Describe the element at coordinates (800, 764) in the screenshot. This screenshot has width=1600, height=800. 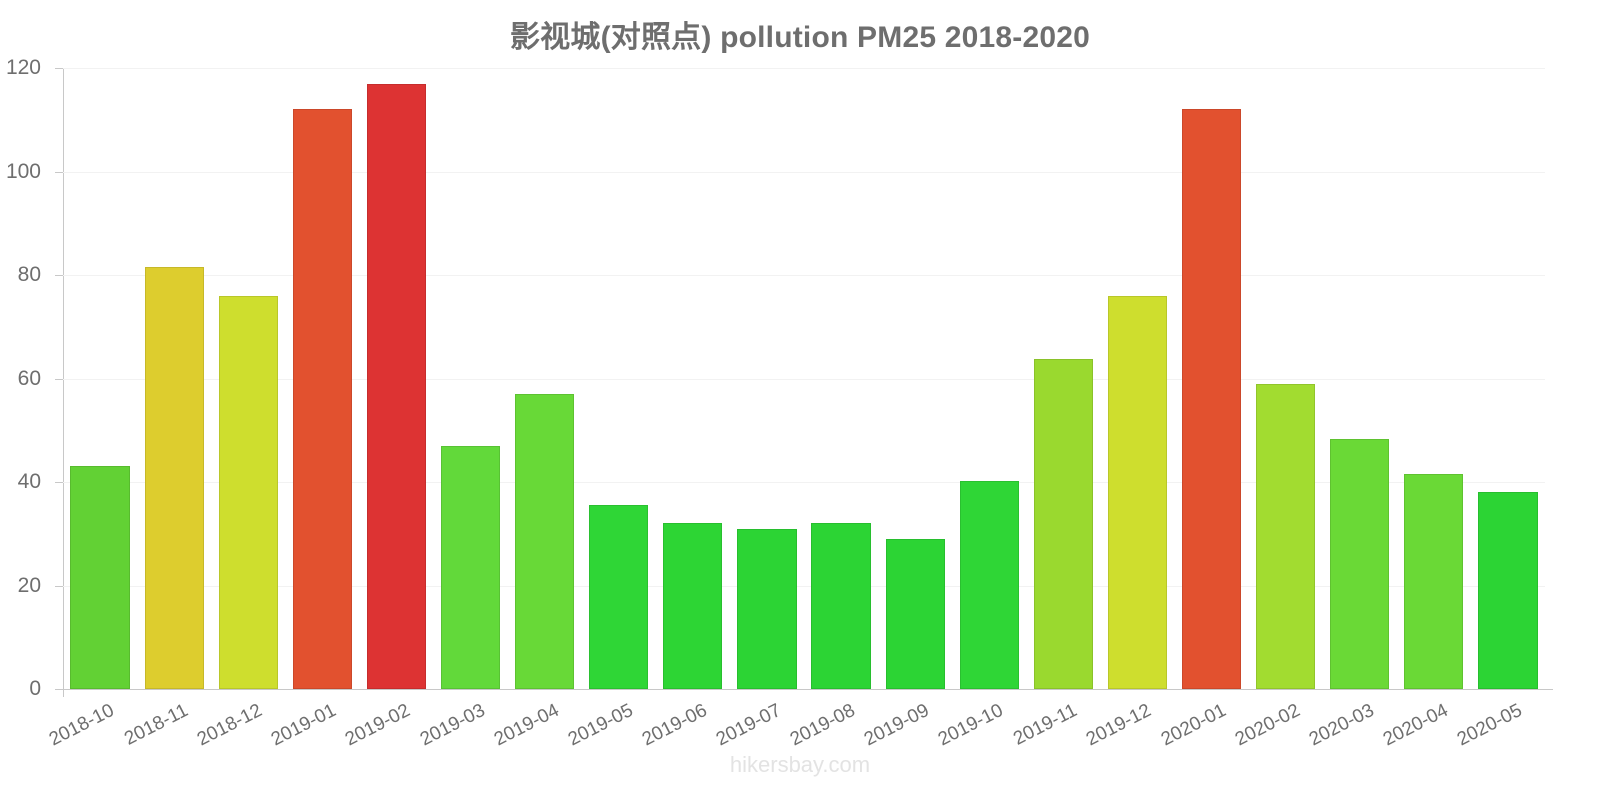
I see `source-watermark: hikersbay.com` at that location.